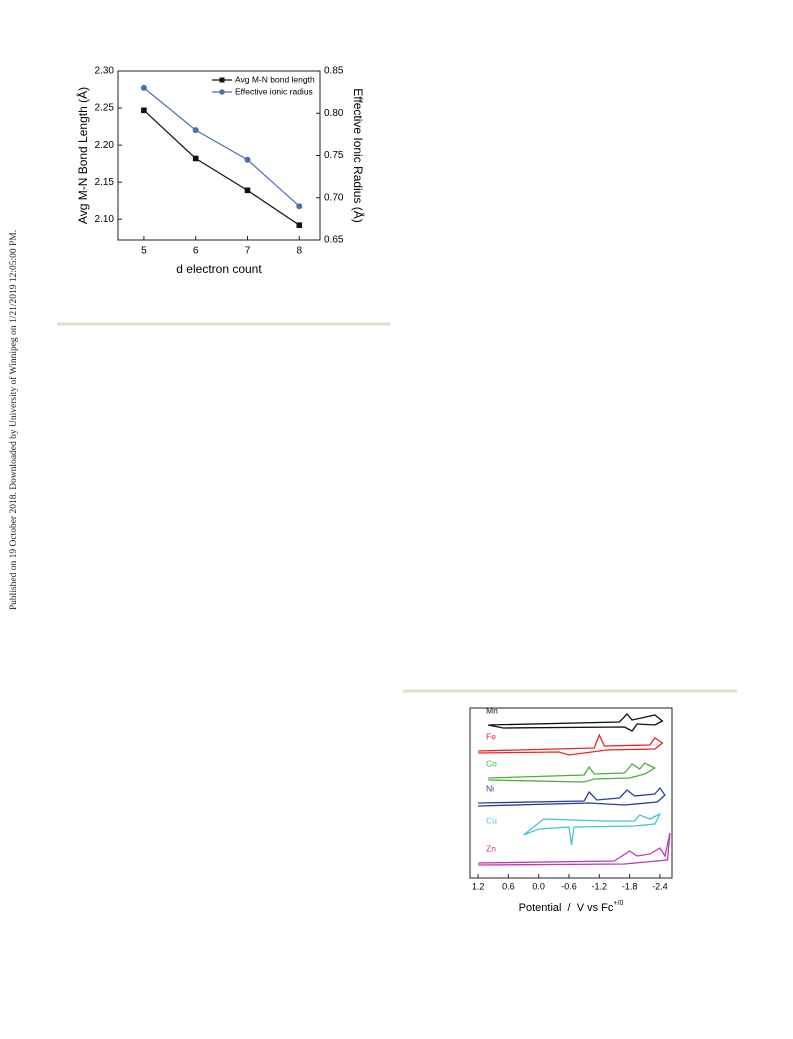  Describe the element at coordinates (538, 886) in the screenshot. I see `x-tick-label: 0.0` at that location.